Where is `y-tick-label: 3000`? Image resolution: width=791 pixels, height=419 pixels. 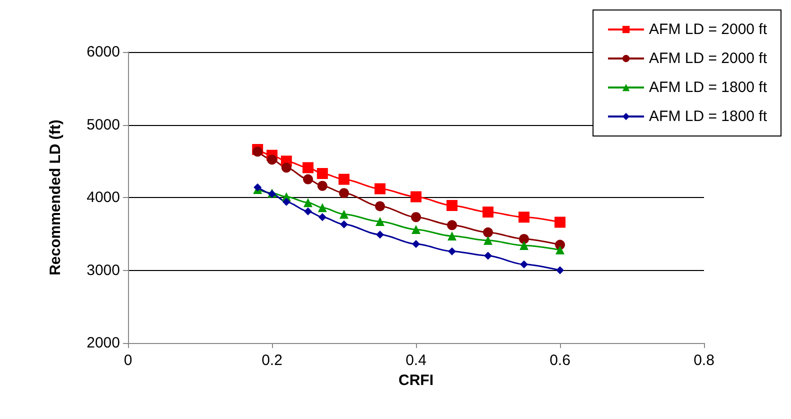 y-tick-label: 3000 is located at coordinates (103, 270).